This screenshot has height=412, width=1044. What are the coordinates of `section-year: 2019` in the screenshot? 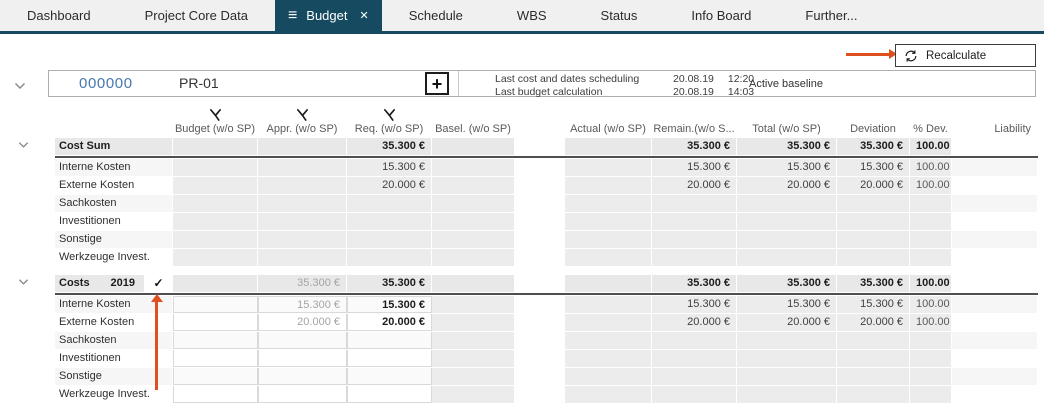 It's located at (122, 283).